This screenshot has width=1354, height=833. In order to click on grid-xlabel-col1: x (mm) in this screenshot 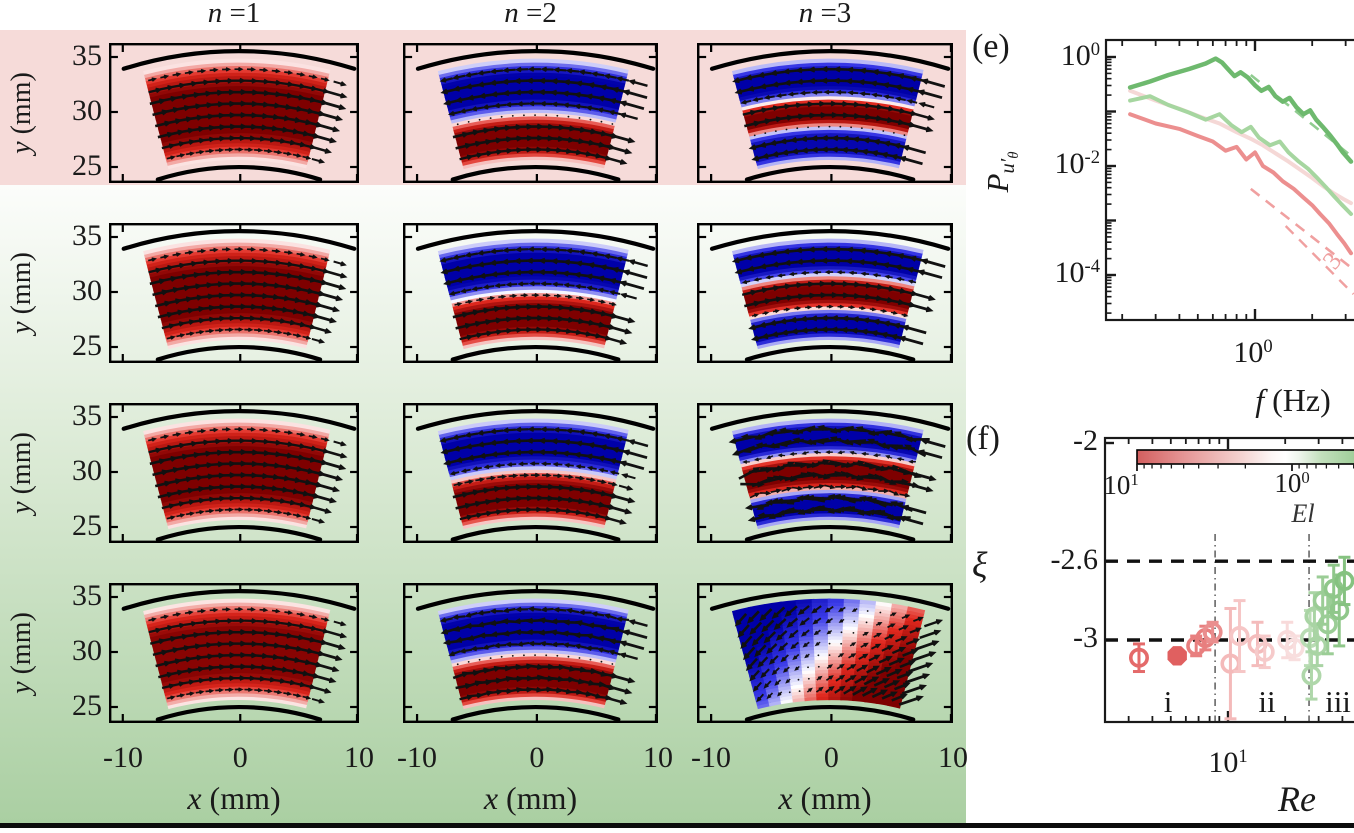, I will do `click(234, 798)`.